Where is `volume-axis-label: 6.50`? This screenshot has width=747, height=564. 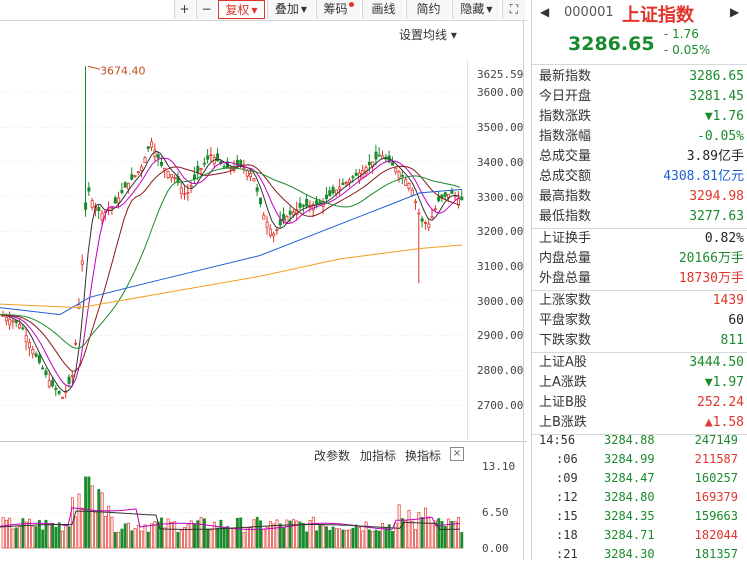
volume-axis-label: 6.50 is located at coordinates (495, 512).